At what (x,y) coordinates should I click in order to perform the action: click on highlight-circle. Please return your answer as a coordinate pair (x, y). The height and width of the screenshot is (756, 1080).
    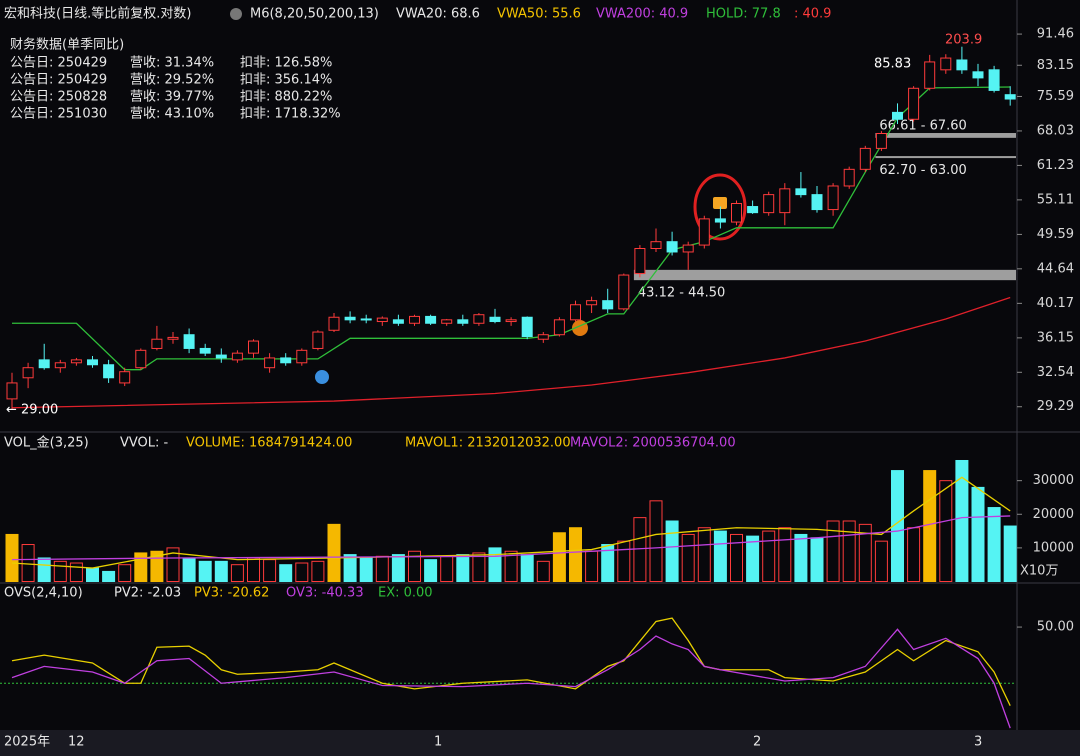
    Looking at the image, I should click on (720, 207).